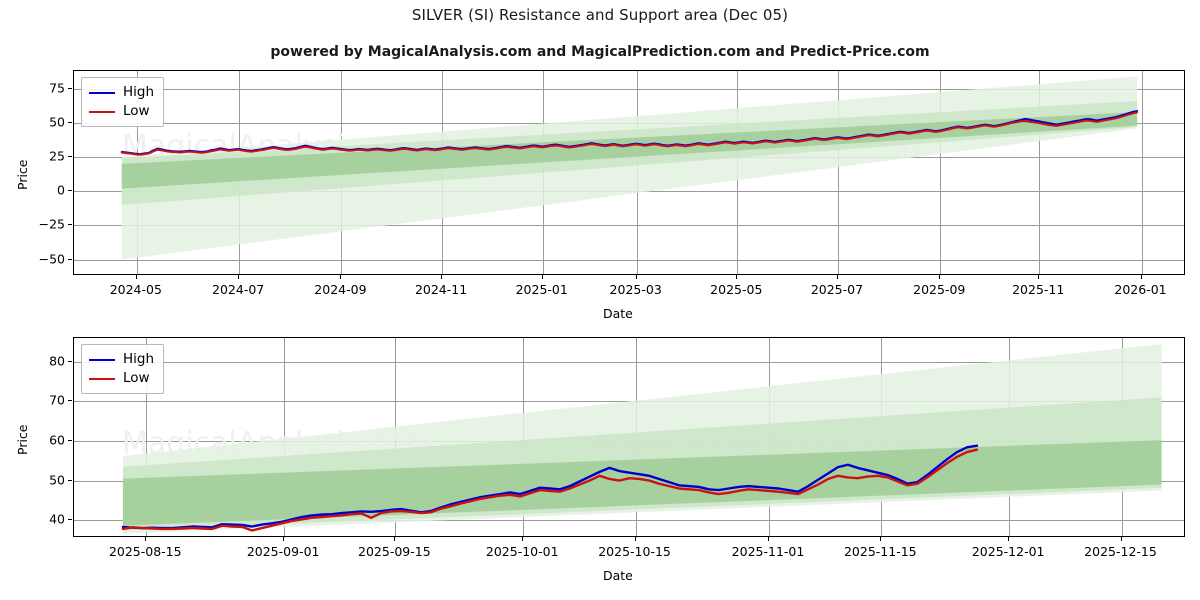 The image size is (1200, 600). I want to click on upper-legend-label-low: Low, so click(136, 111).